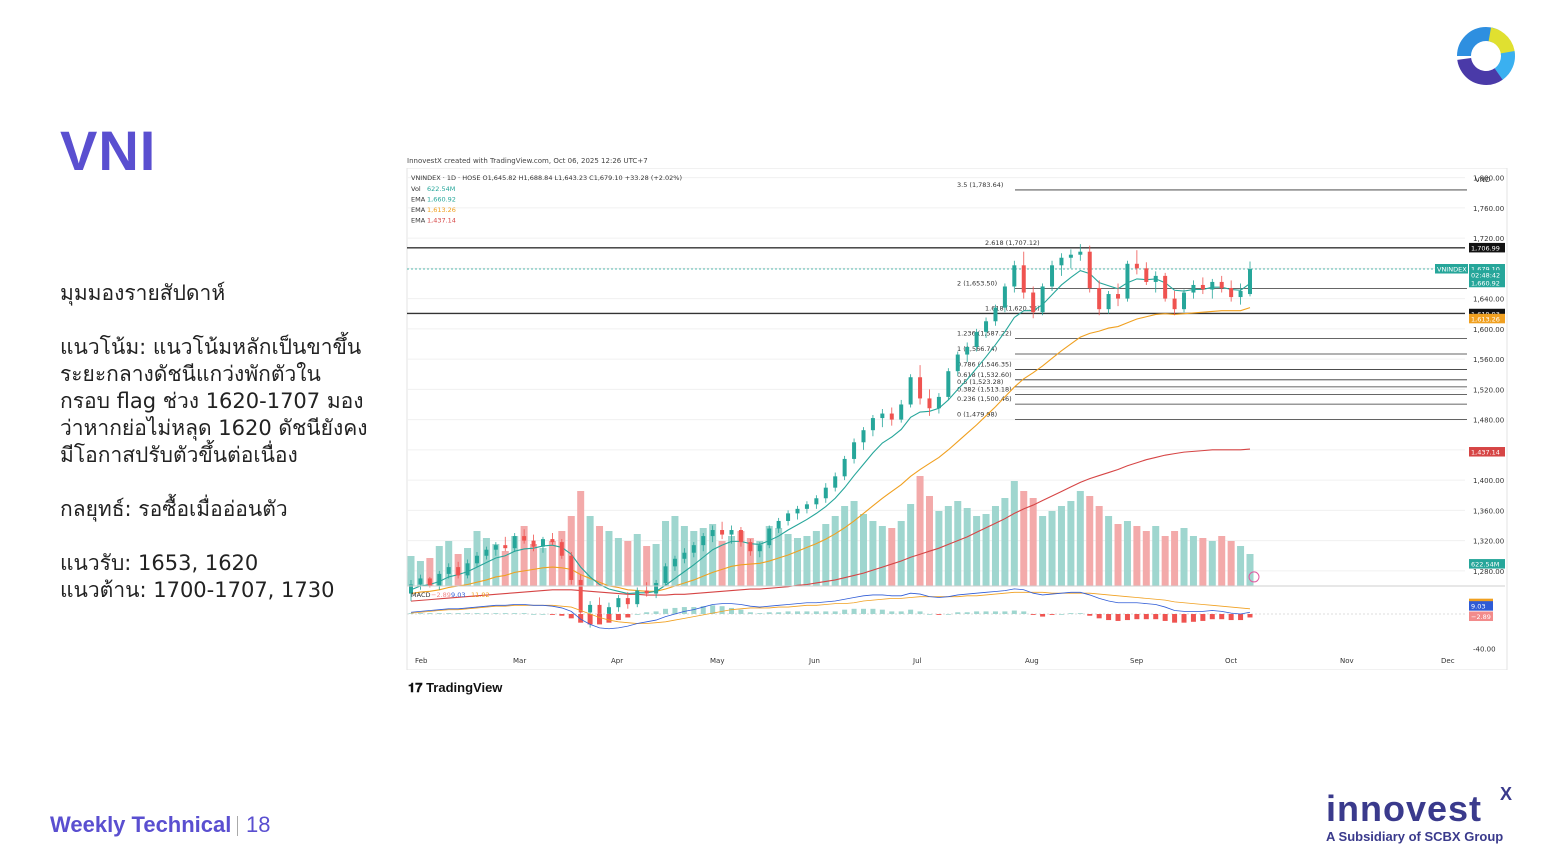  What do you see at coordinates (1032, 661) in the screenshot?
I see `x-tick-label: Aug` at bounding box center [1032, 661].